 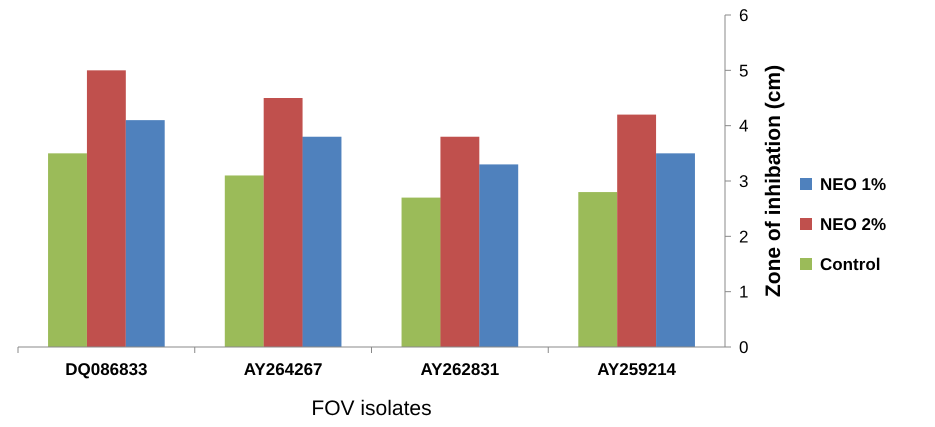 What do you see at coordinates (460, 369) in the screenshot?
I see `x-tick-label: AY262831` at bounding box center [460, 369].